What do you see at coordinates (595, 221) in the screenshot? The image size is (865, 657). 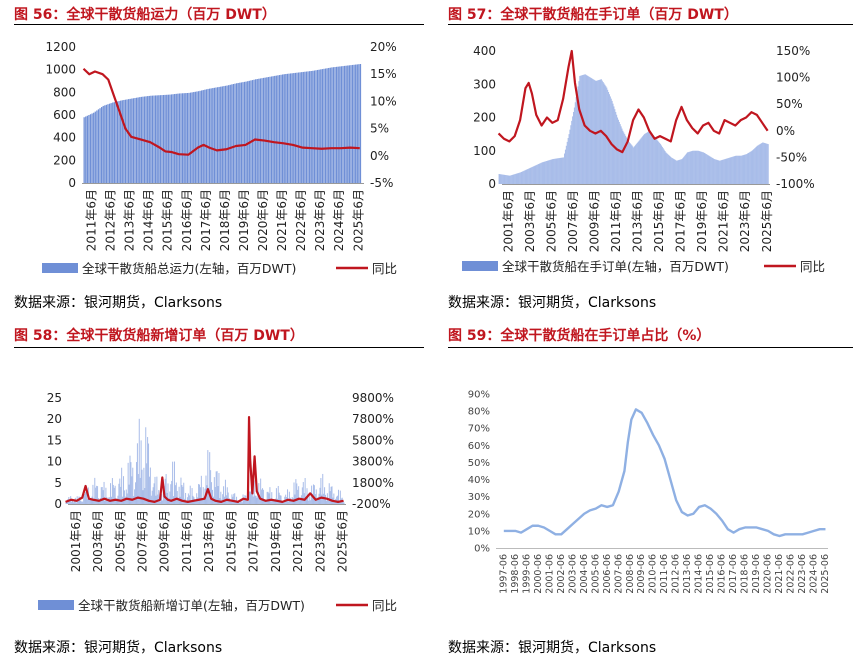 I see `x-tick-label: 2009年6月` at bounding box center [595, 221].